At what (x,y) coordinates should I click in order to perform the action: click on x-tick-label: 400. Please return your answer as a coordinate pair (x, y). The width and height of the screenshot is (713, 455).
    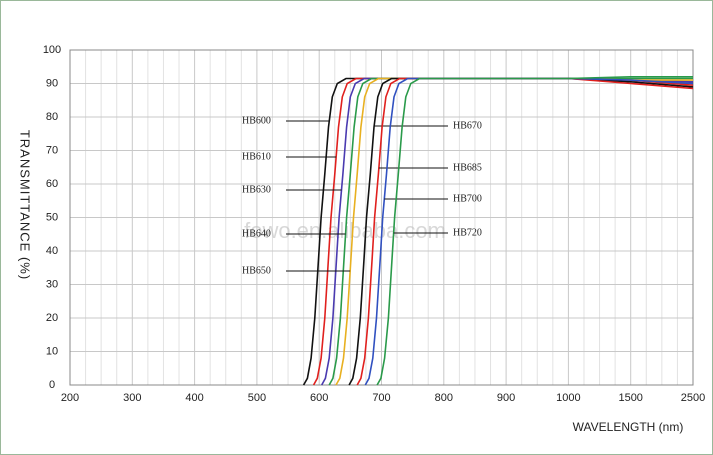
    Looking at the image, I should click on (194, 398).